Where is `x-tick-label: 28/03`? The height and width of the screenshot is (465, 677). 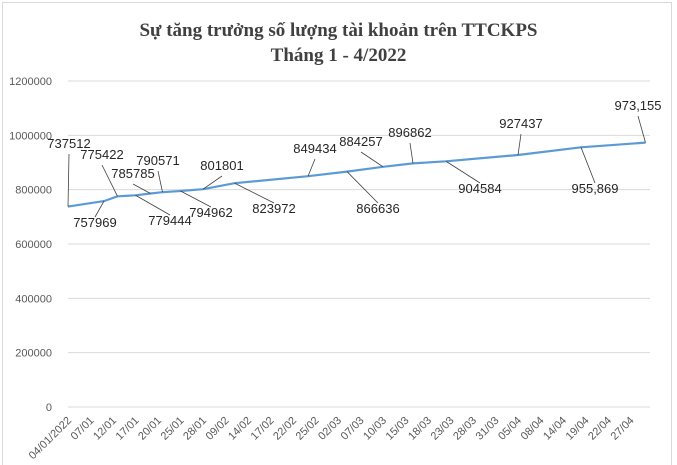 x-tick-label: 28/03 is located at coordinates (465, 429).